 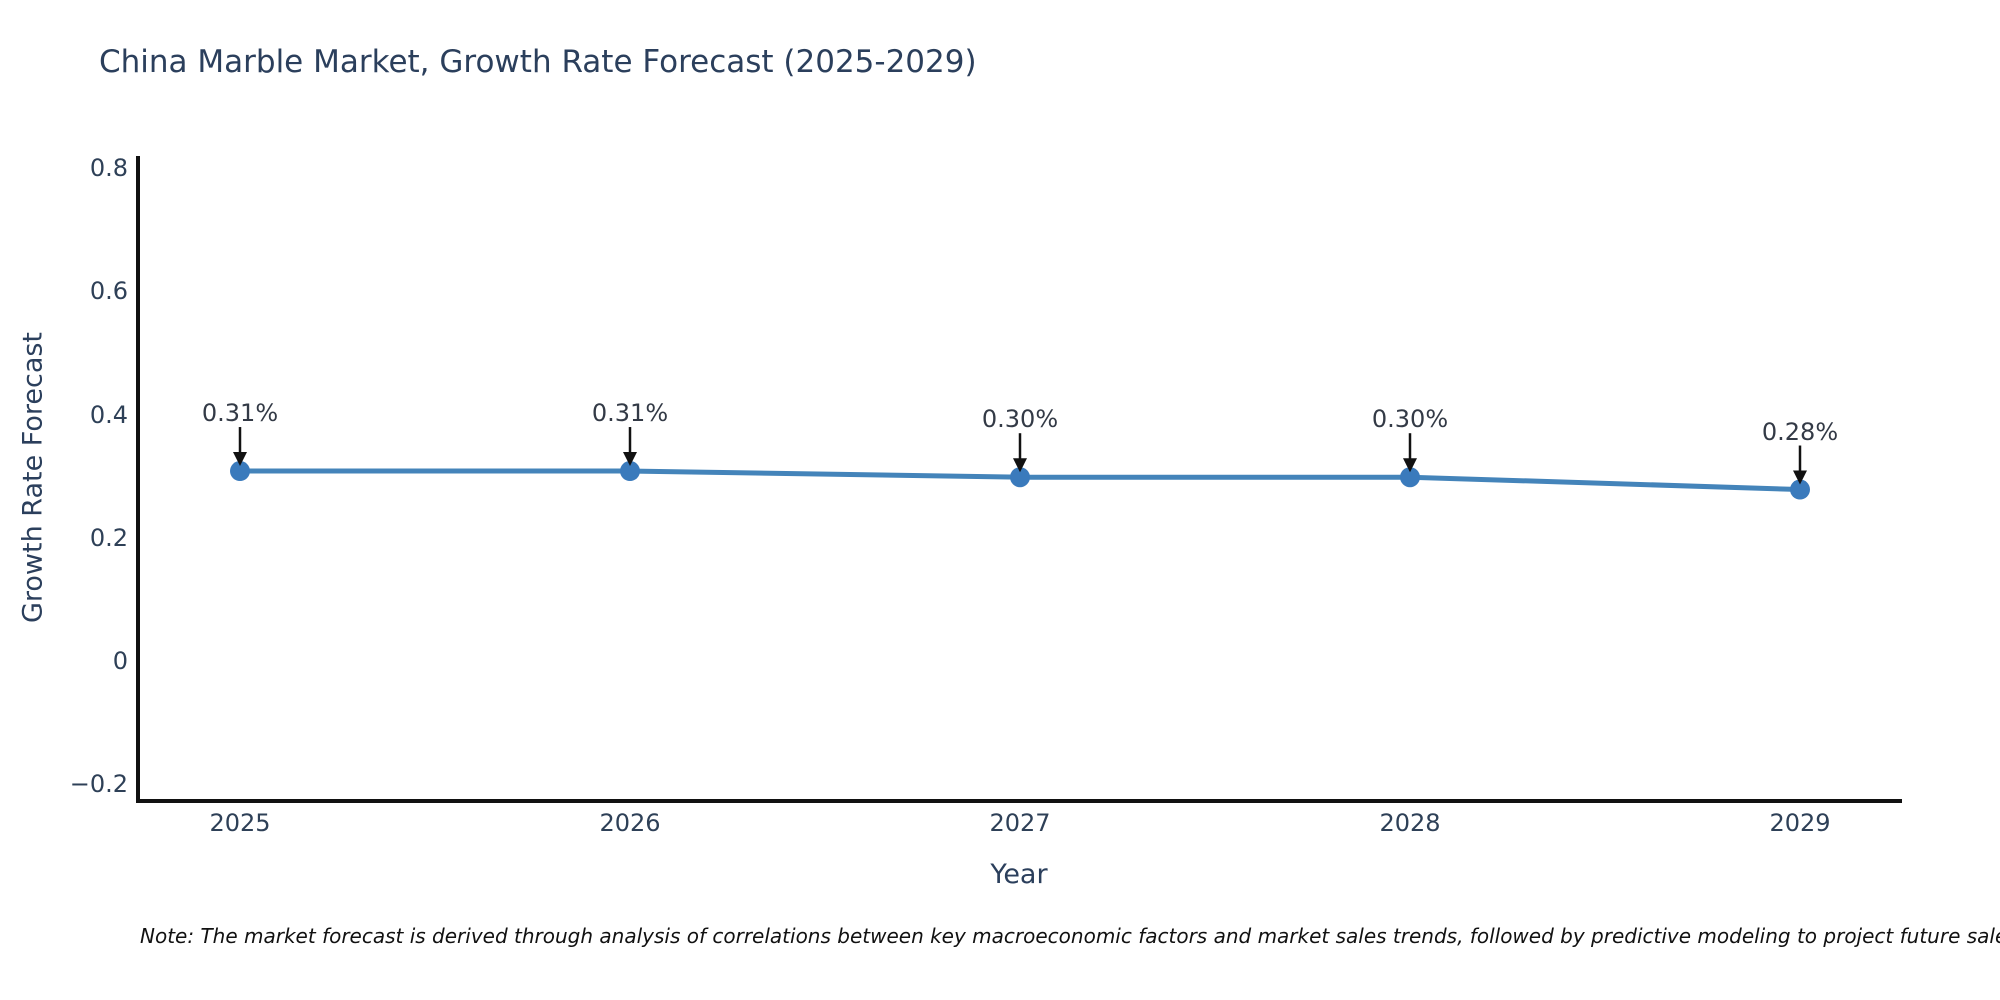 What do you see at coordinates (1800, 823) in the screenshot?
I see `x-tick-label: 2029` at bounding box center [1800, 823].